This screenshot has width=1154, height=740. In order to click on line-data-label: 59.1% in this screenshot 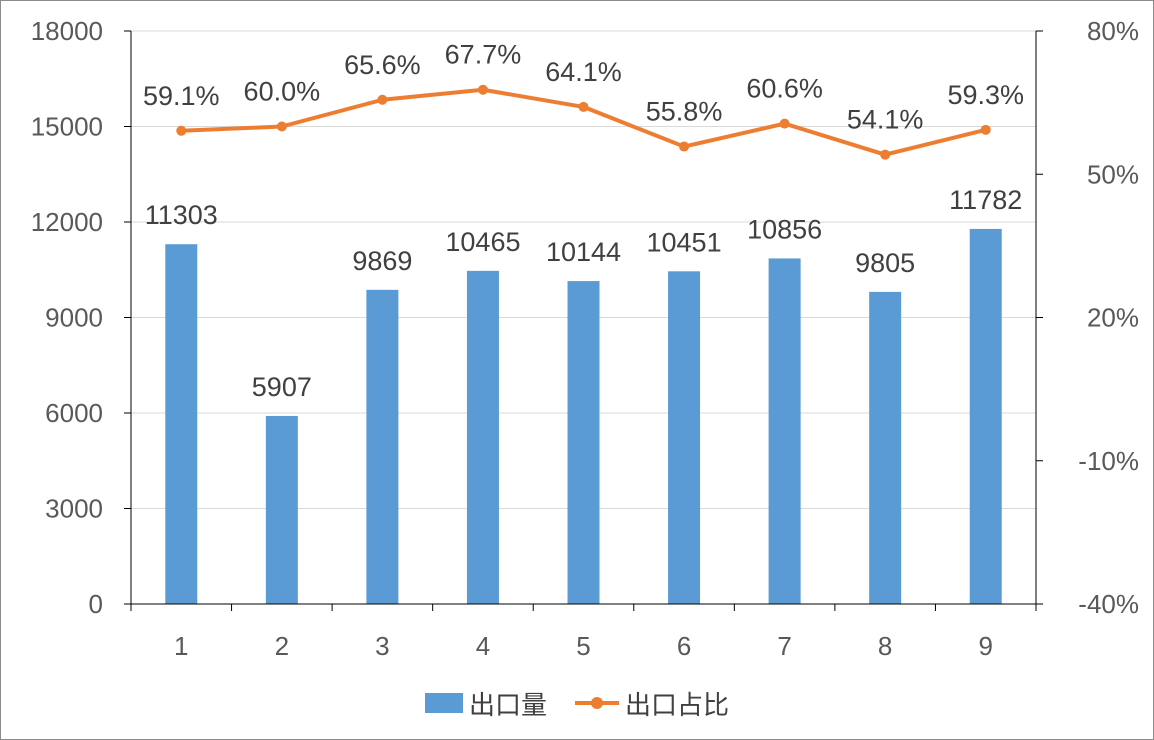, I will do `click(181, 96)`.